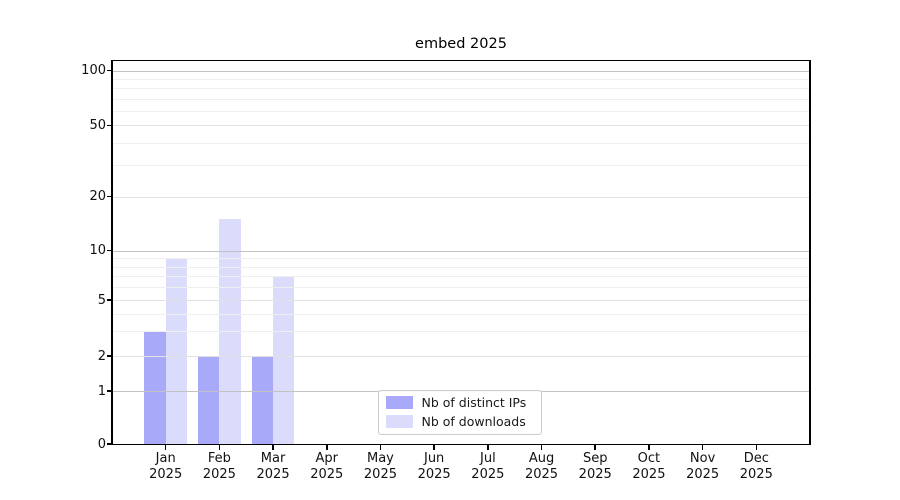 Image resolution: width=900 pixels, height=500 pixels. Describe the element at coordinates (101, 356) in the screenshot. I see `y-axis-tick-label: 2` at that location.